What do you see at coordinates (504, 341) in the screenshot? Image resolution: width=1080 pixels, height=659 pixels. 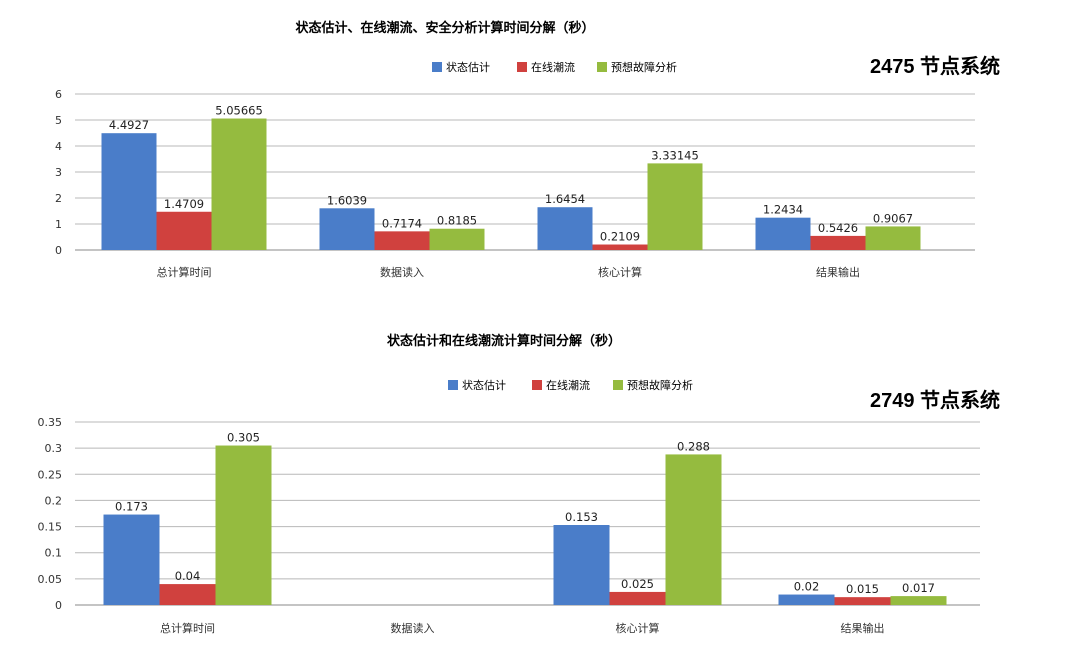 I see `chart-title: 状态估计和在线潮流计算时间分解（秒）` at bounding box center [504, 341].